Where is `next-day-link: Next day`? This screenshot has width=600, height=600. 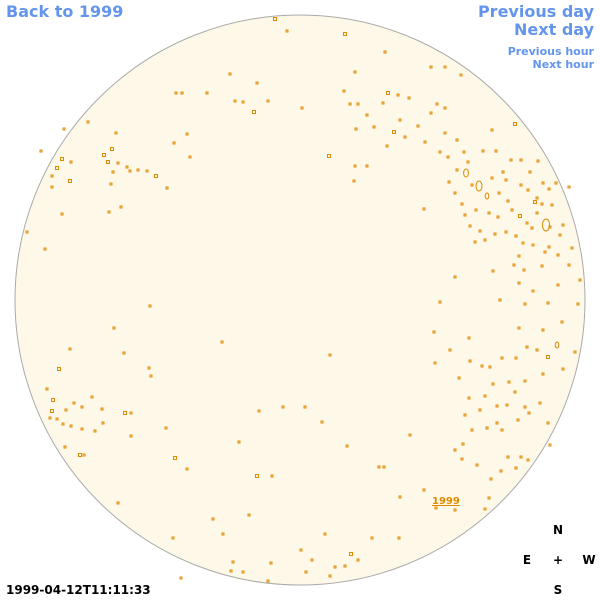
next-day-link: Next day is located at coordinates (554, 29).